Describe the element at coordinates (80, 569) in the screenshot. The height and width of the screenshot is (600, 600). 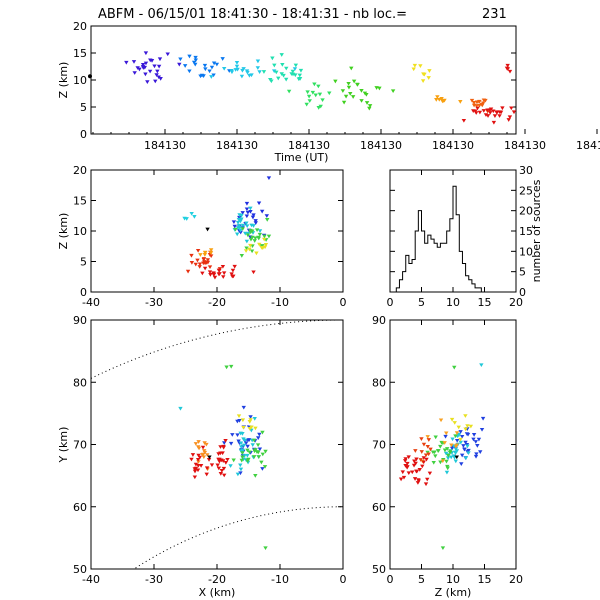
I see `y-tick-label: 50` at that location.